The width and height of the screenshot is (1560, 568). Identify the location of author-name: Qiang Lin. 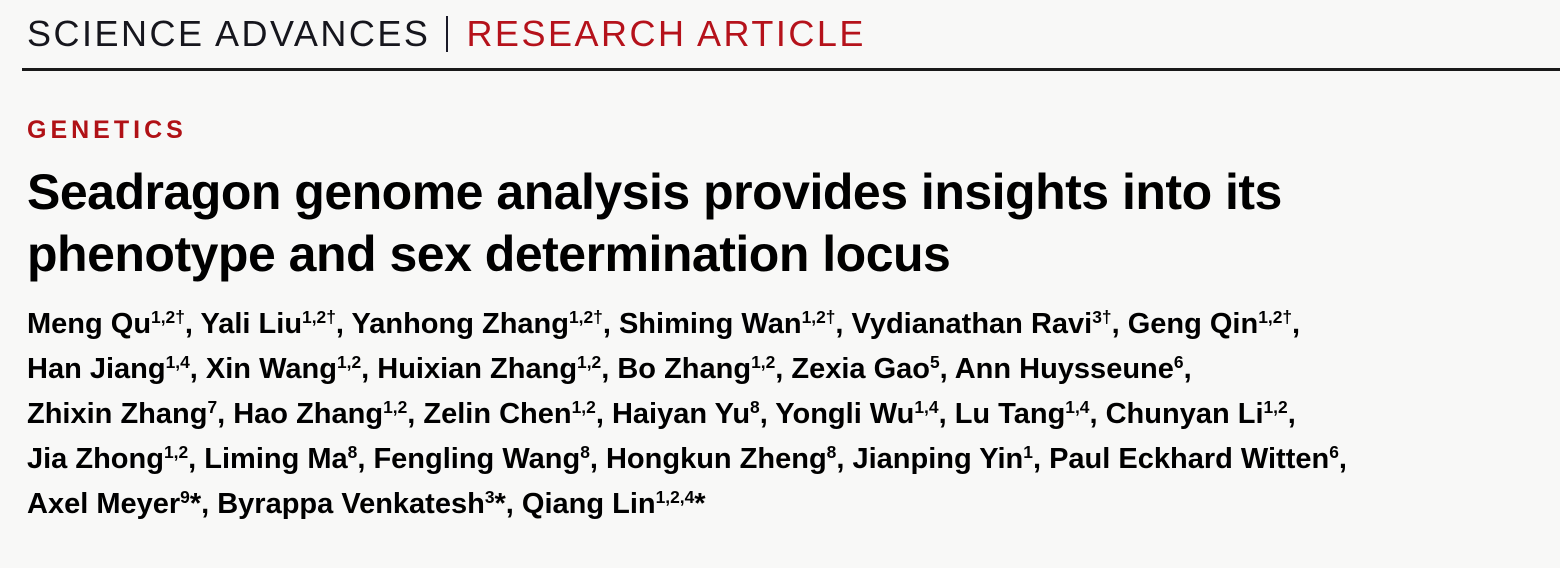
(588, 504).